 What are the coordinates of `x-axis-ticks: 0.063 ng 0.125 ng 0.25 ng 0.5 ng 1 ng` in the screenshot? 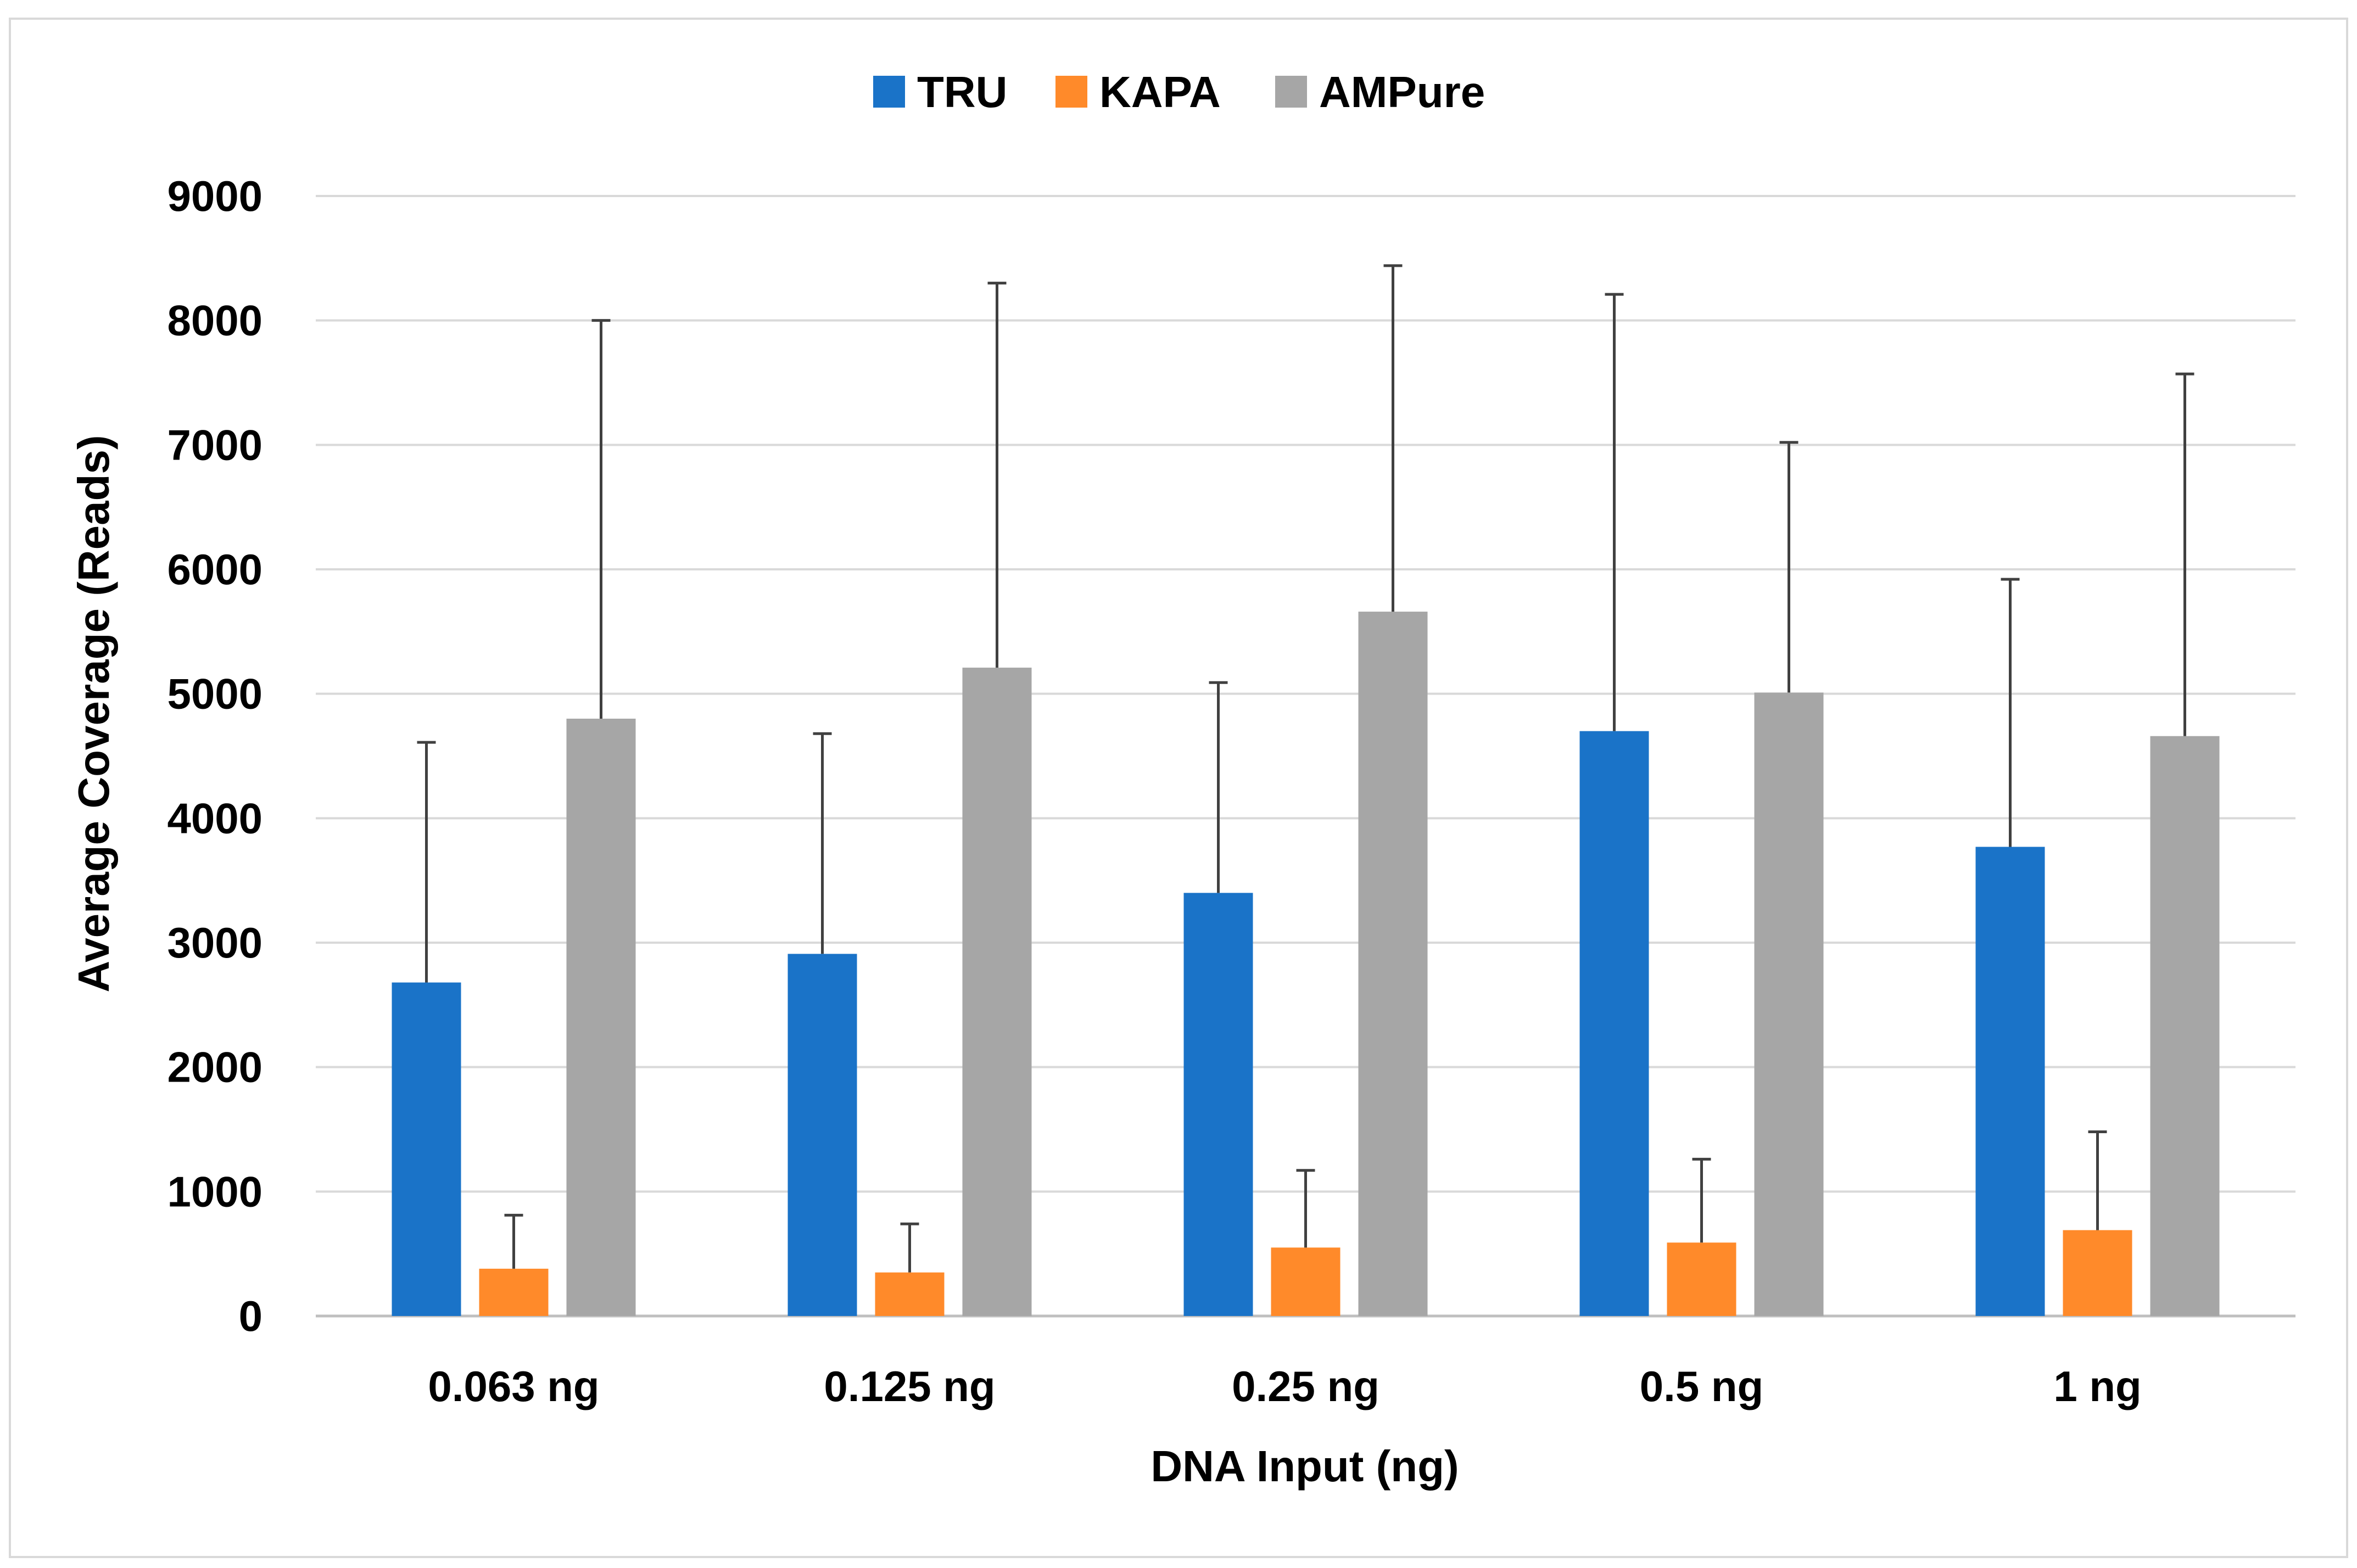 It's located at (1284, 1386).